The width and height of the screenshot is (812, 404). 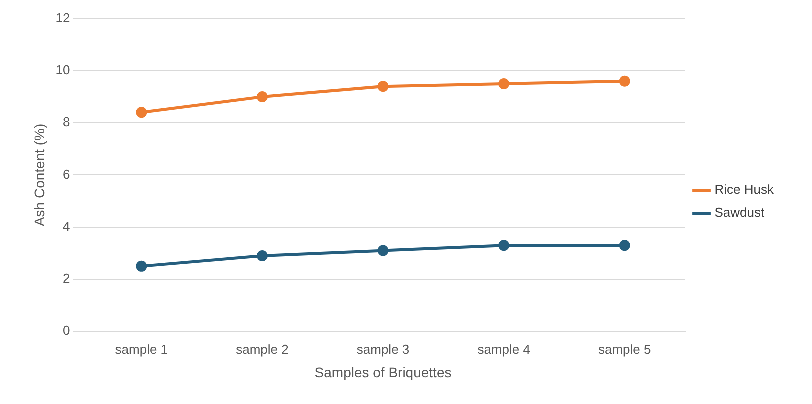 I want to click on y-tick-label: 8, so click(x=66, y=122).